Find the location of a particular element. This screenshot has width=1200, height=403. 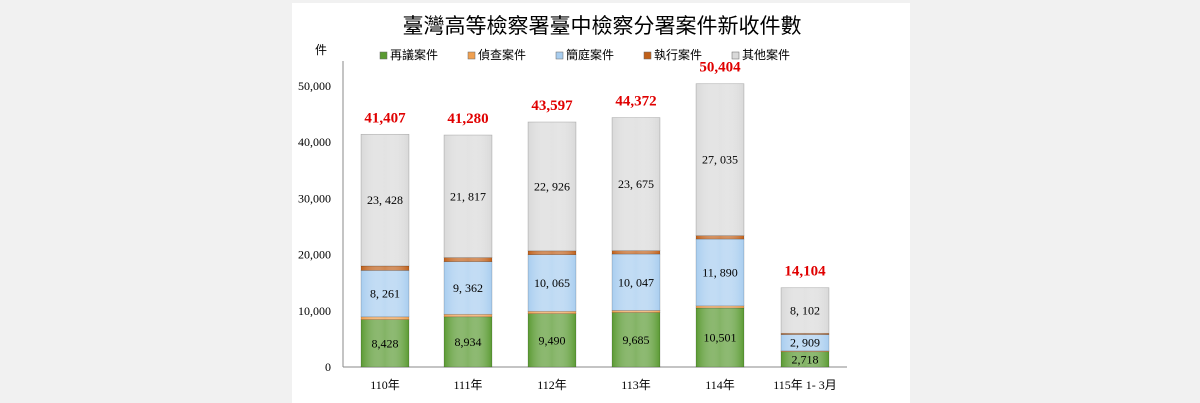

legend: 再議案件 偵查案件 簡庭案件 執行案件 其他案件 is located at coordinates (584, 54).